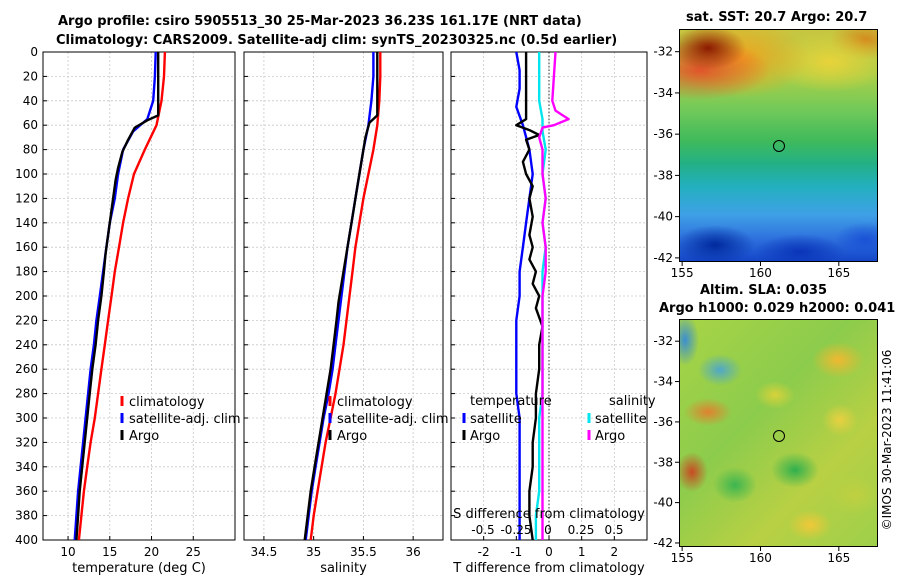  What do you see at coordinates (663, 258) in the screenshot?
I see `sst-map-ytick-label: -42` at bounding box center [663, 258].